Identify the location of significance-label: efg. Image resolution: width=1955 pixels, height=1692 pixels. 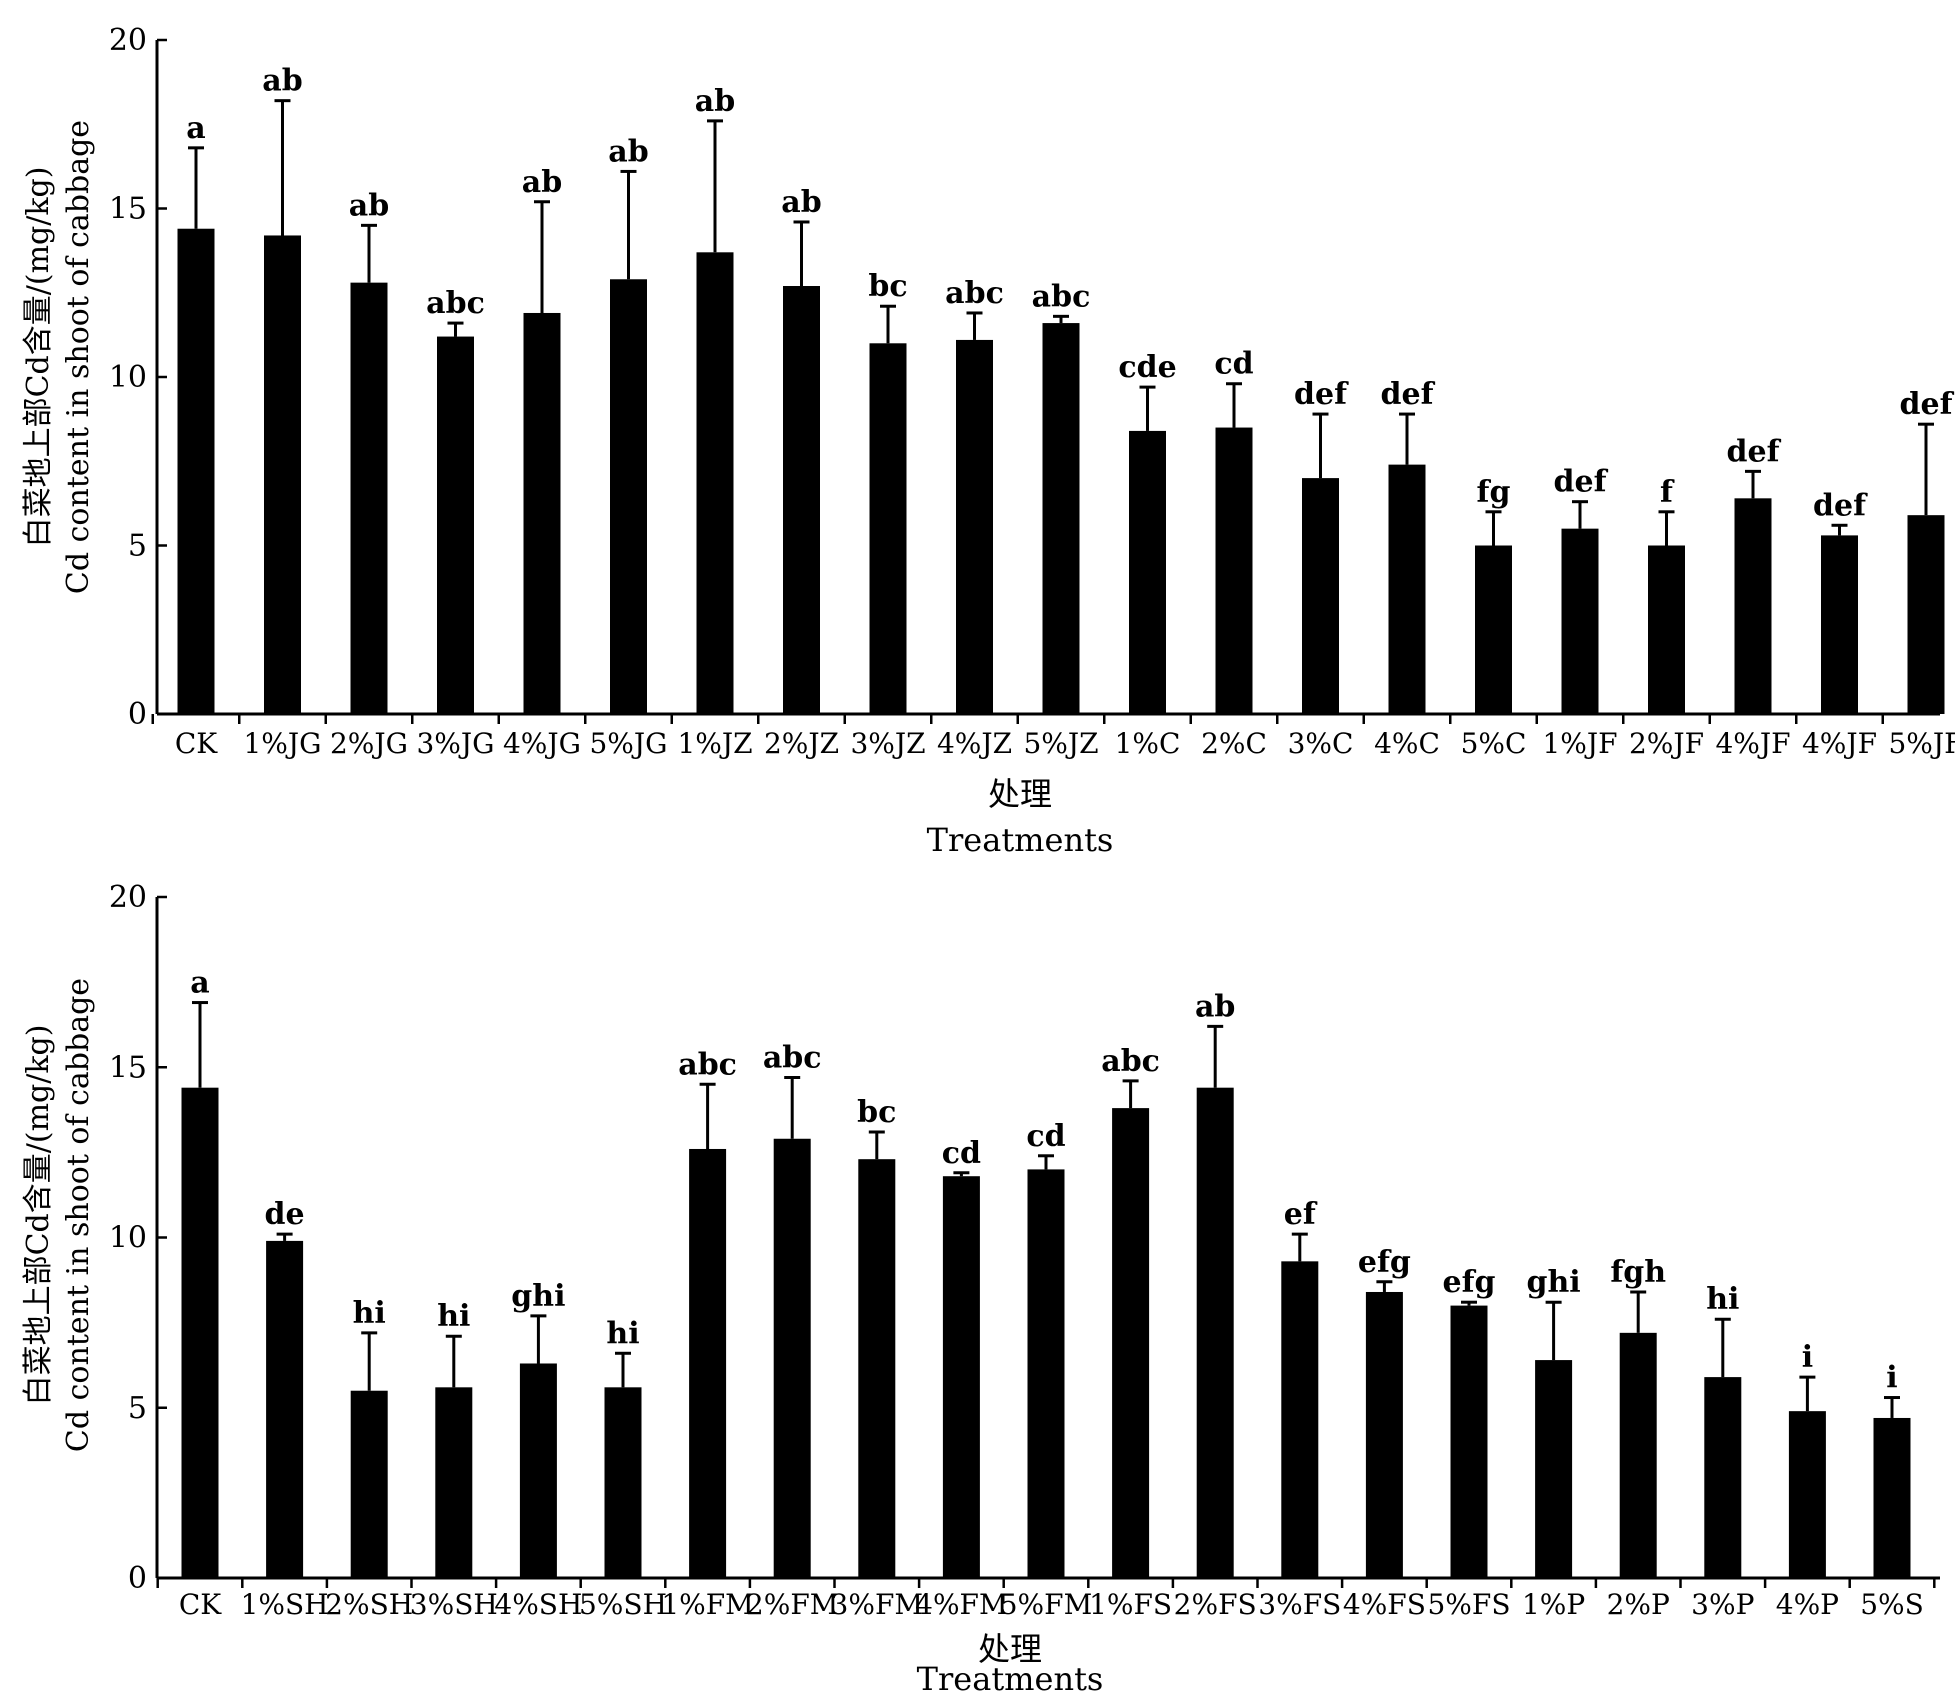
(1384, 1262).